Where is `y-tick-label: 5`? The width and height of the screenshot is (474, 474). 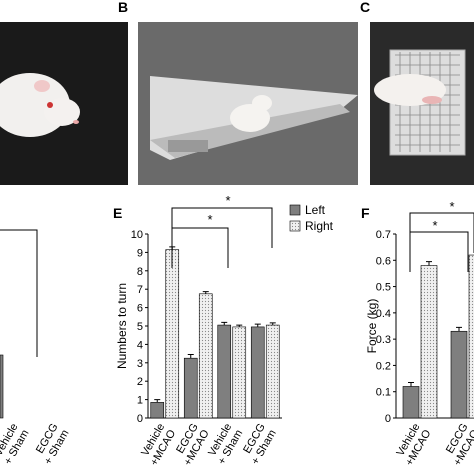 y-tick-label: 5 is located at coordinates (140, 327).